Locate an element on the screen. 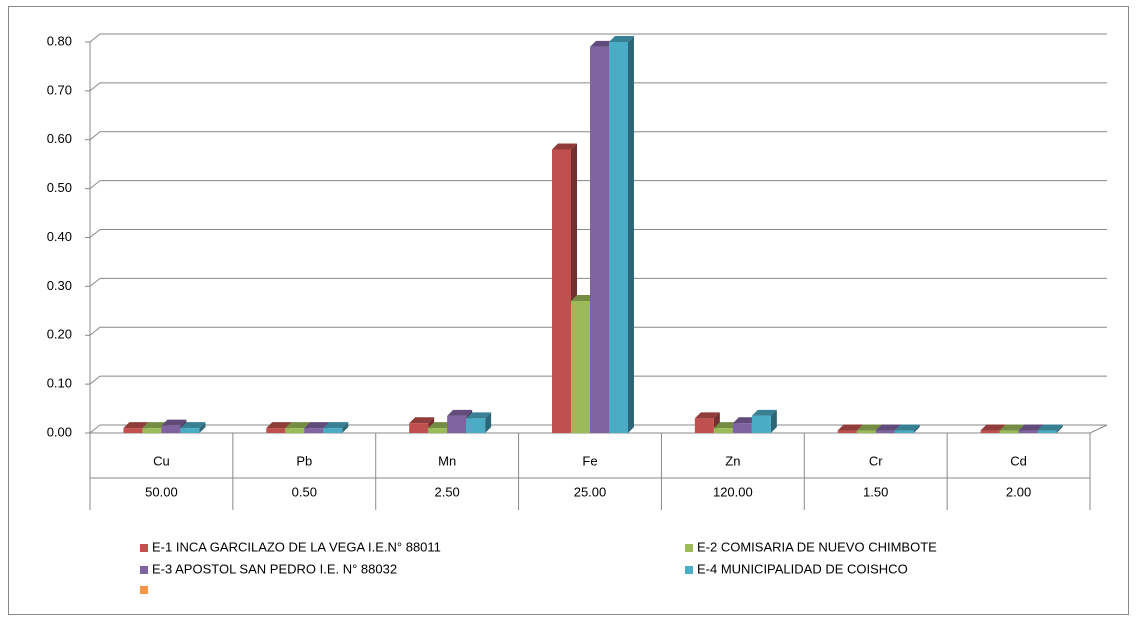  x-tick-label: Zn is located at coordinates (732, 460).